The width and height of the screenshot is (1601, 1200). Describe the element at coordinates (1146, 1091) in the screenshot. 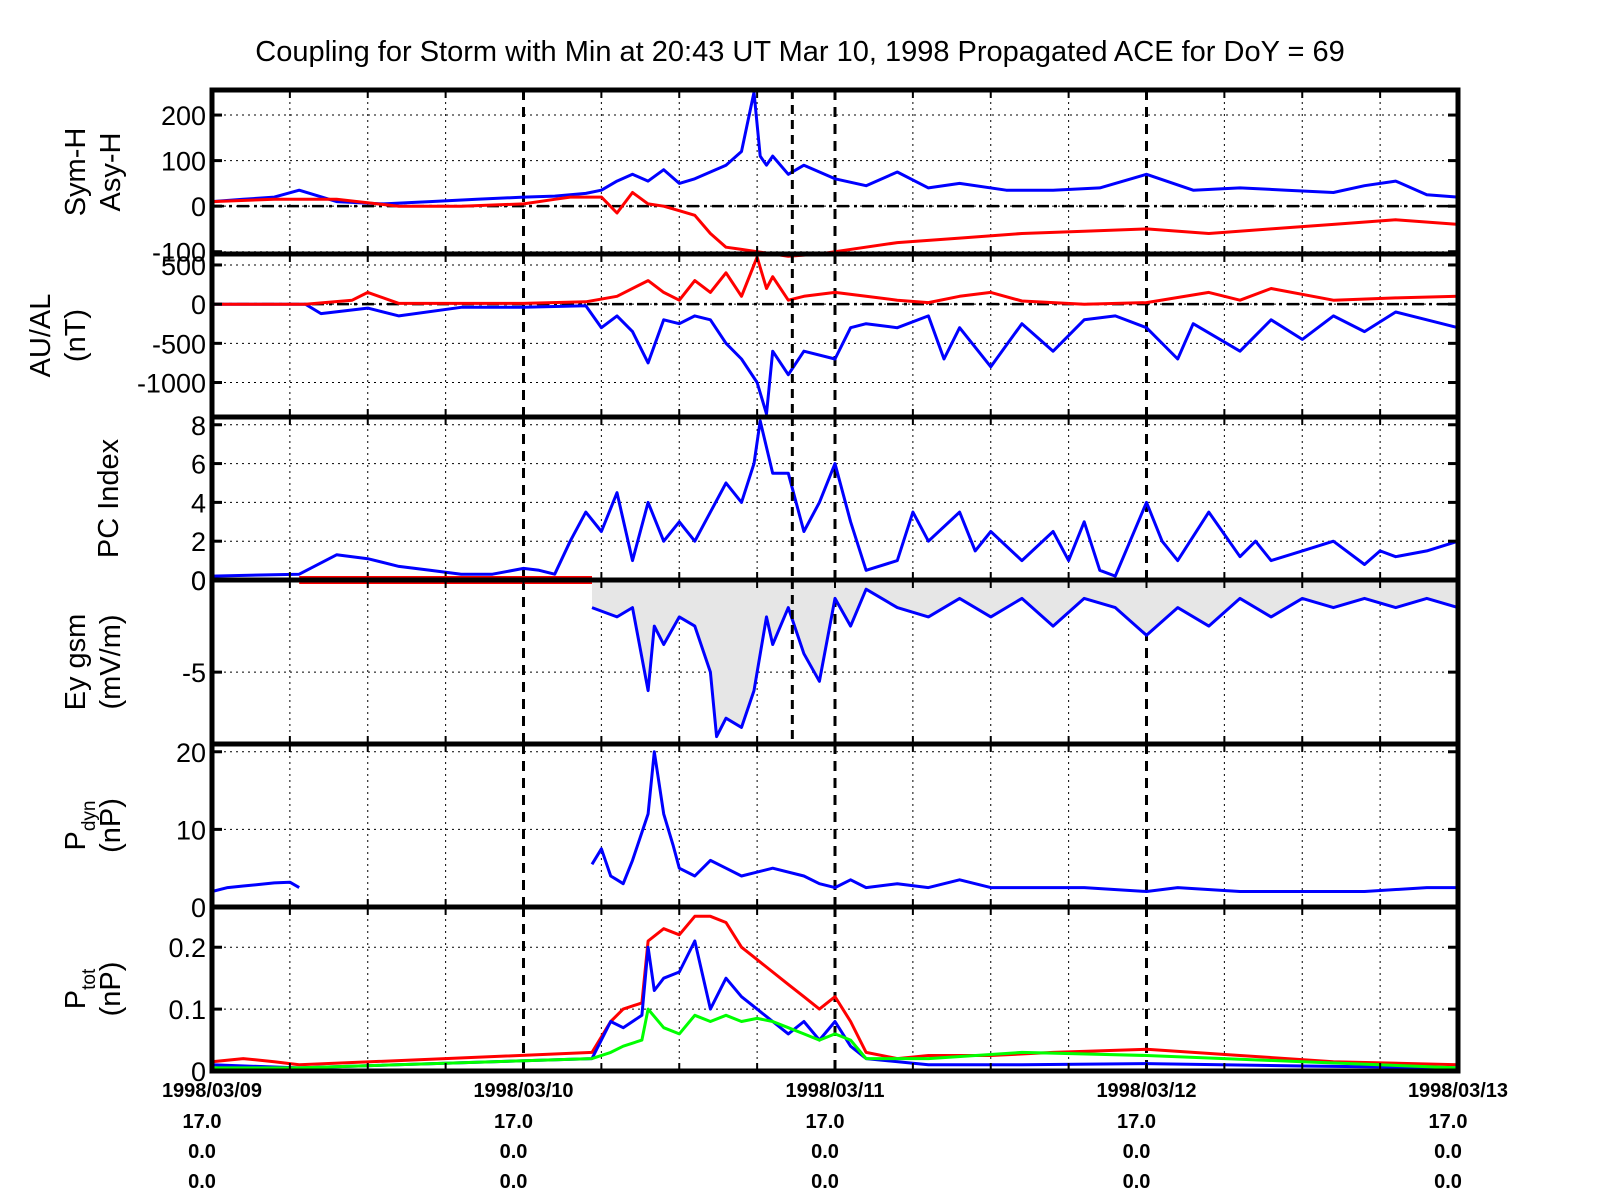

I see `x-tick-date: 1998/03/12` at that location.